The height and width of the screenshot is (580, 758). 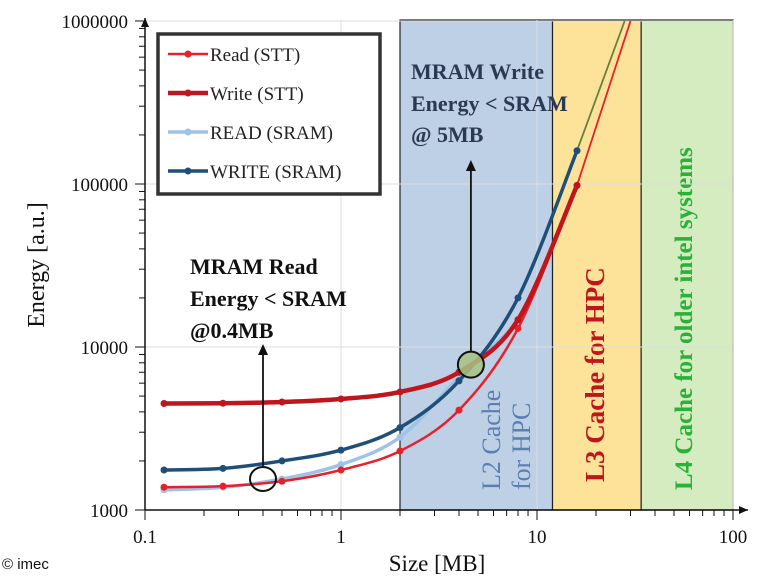 What do you see at coordinates (95, 22) in the screenshot?
I see `y-tick-label: 1000000` at bounding box center [95, 22].